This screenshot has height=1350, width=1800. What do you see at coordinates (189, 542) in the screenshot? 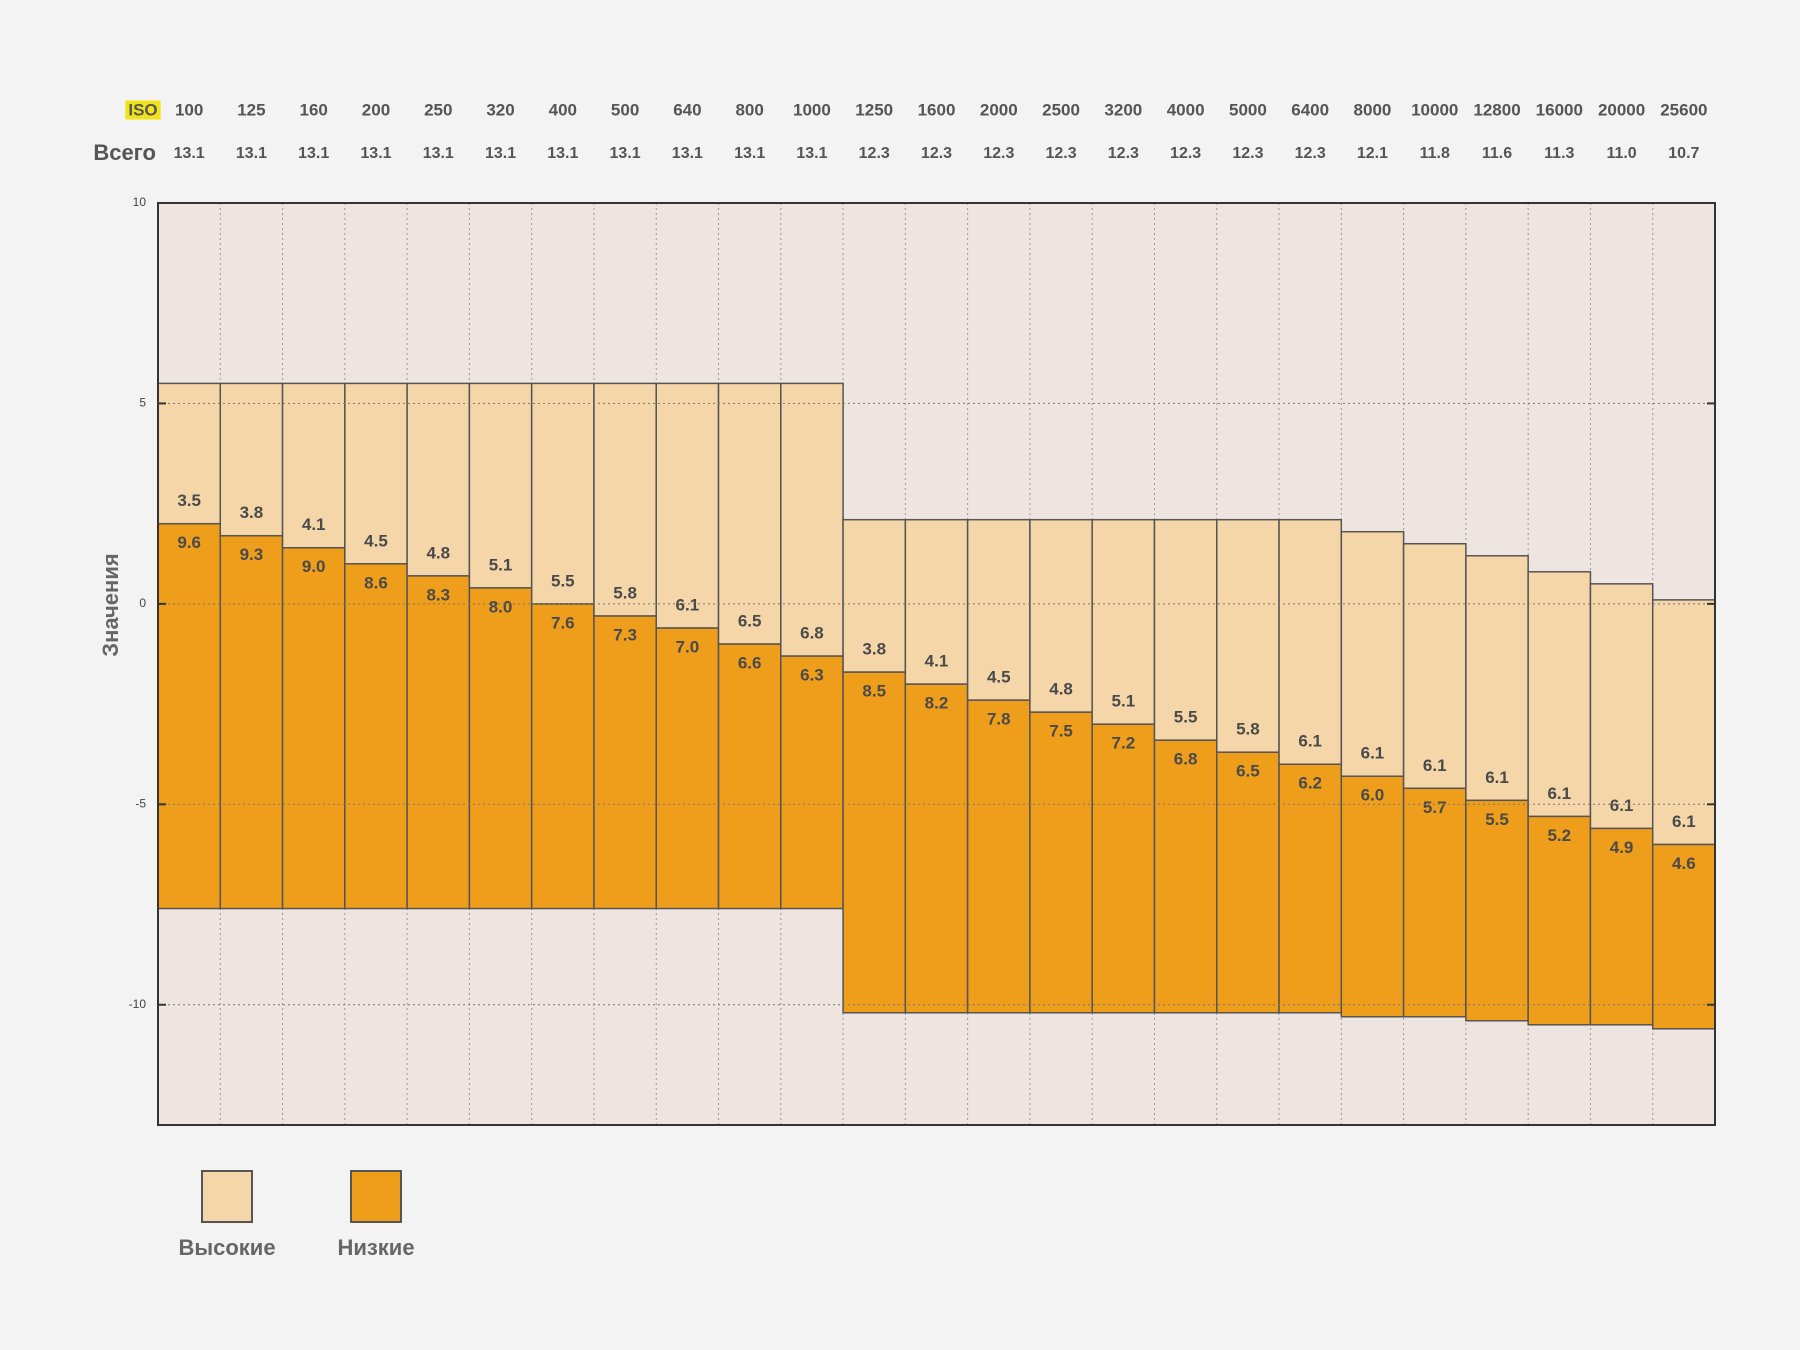
I see `low-value-label: 9.6` at bounding box center [189, 542].